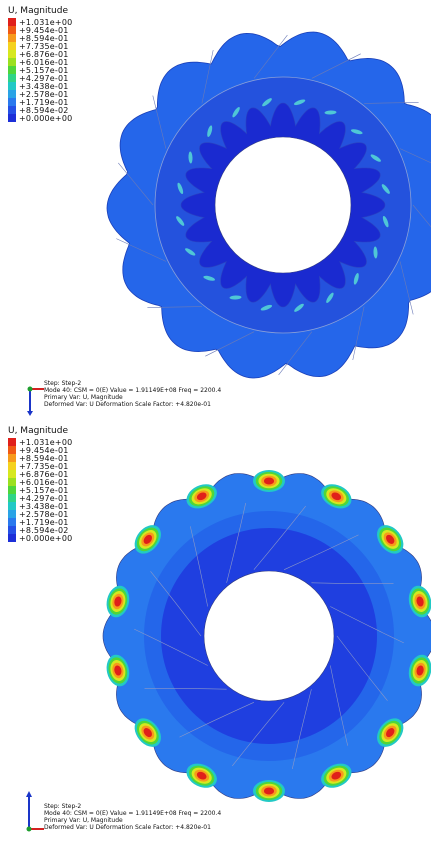 The width and height of the screenshot is (431, 841). I want to click on axis-triad-top, so click(35, 401).